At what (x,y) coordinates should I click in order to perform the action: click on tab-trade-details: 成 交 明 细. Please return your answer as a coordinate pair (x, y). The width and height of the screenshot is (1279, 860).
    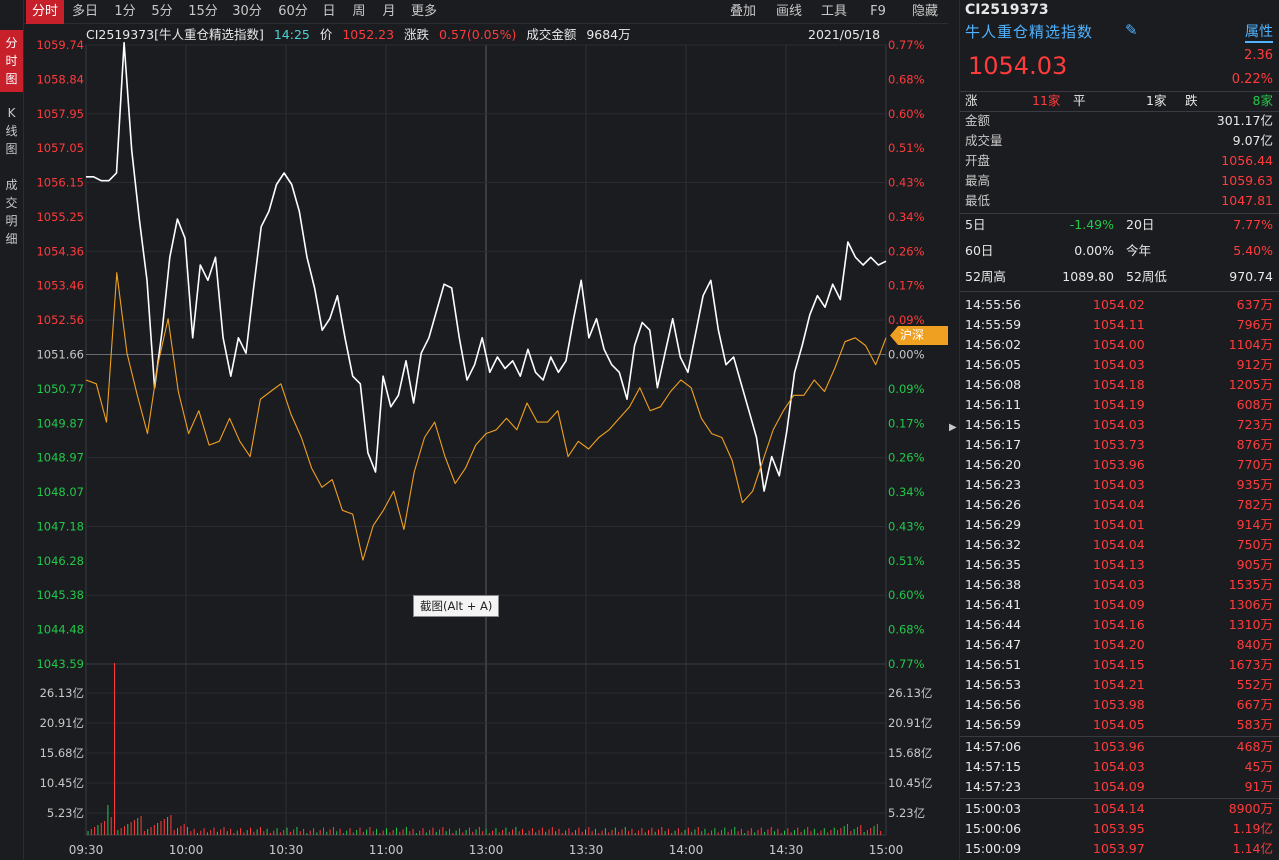
    Looking at the image, I should click on (11, 214).